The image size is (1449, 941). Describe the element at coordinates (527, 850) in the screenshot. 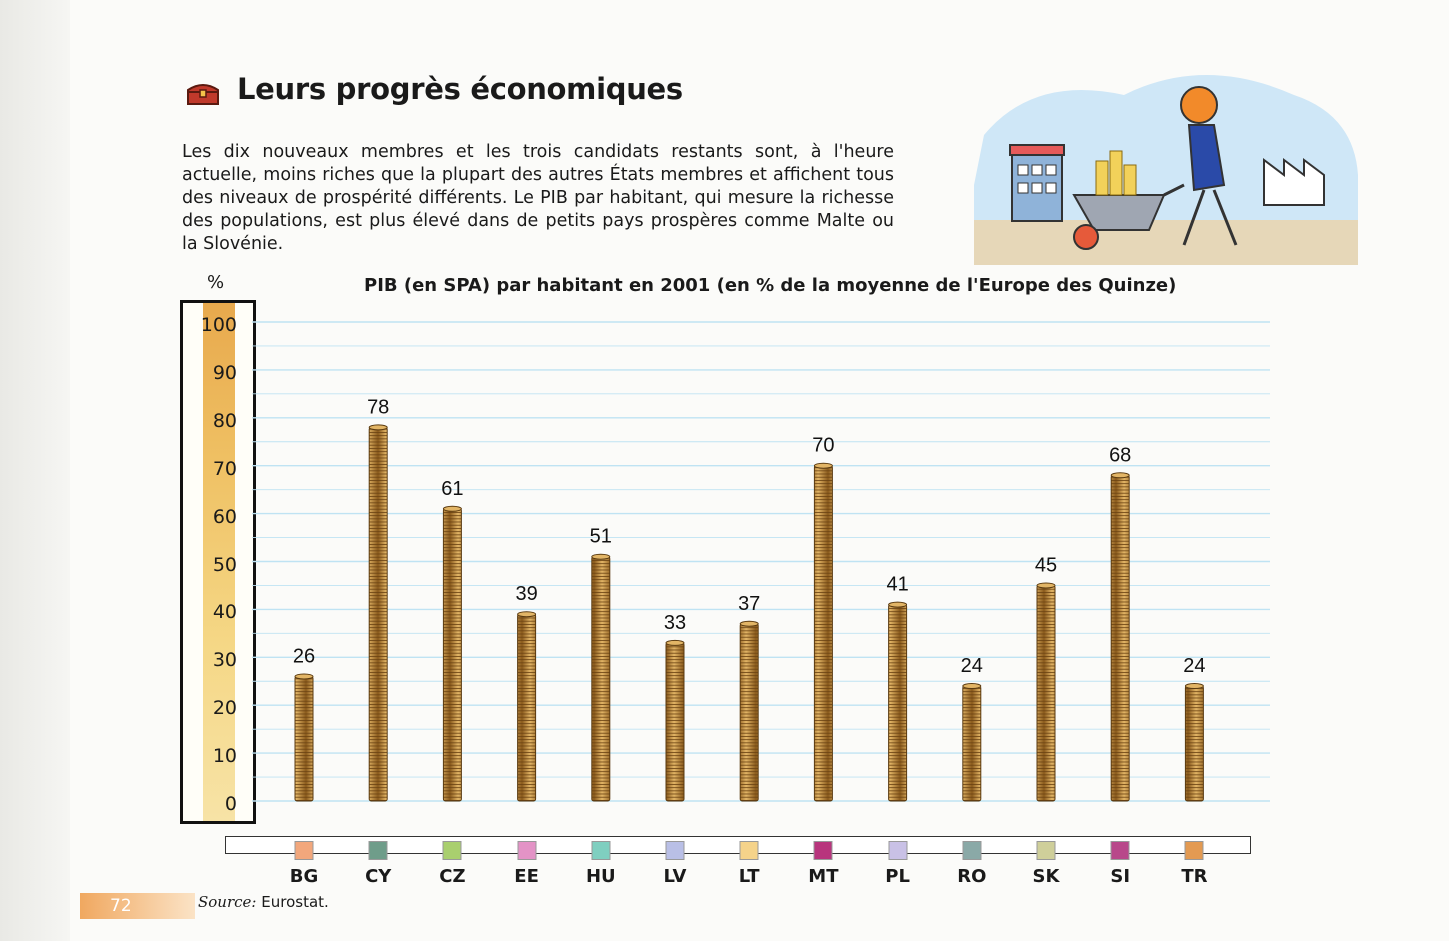

I see `legend-swatch-ee` at that location.